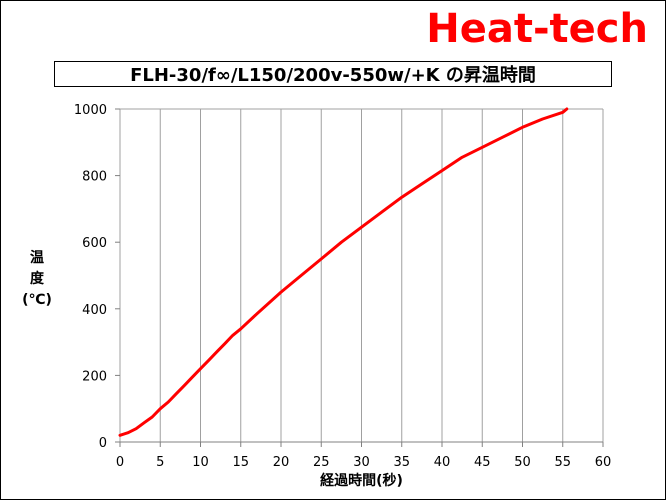 This screenshot has width=668, height=502. Describe the element at coordinates (281, 462) in the screenshot. I see `x-tick-label: 20` at that location.